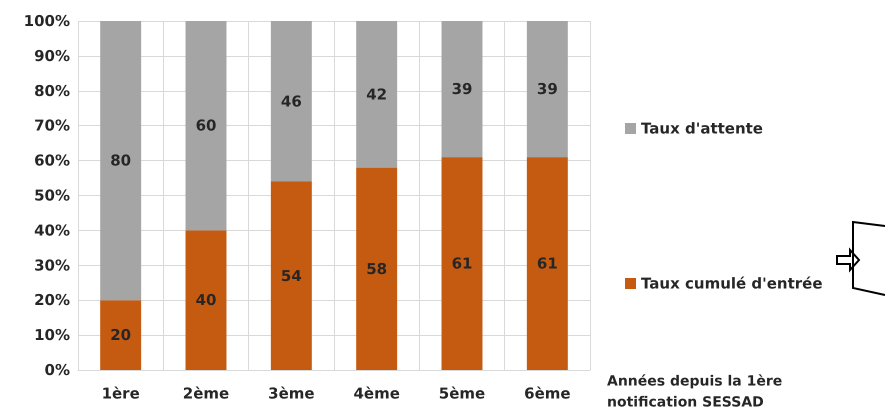 The width and height of the screenshot is (885, 412). What do you see at coordinates (121, 393) in the screenshot?
I see `x-tick-label: 1ère` at bounding box center [121, 393].